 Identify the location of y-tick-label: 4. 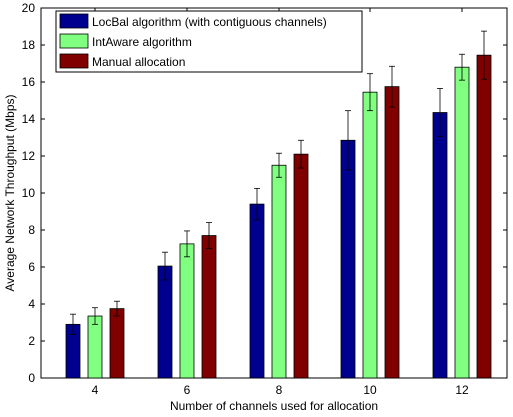
(31, 304).